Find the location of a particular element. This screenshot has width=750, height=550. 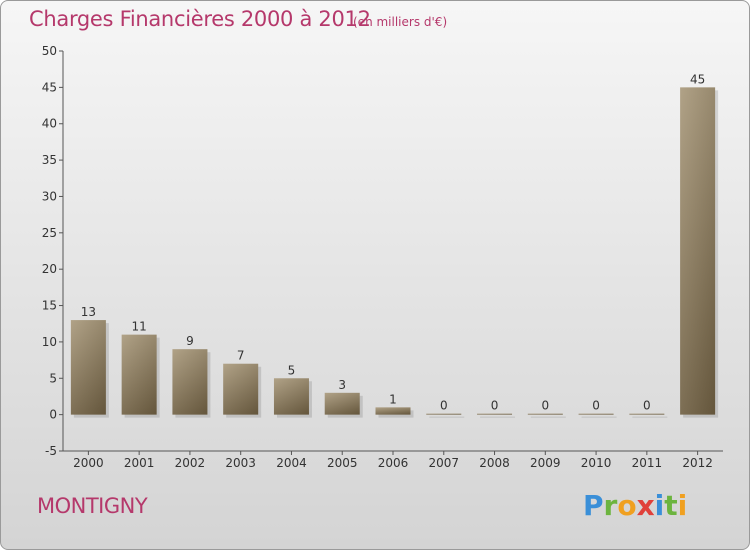

commune-name: MONTIGNY is located at coordinates (92, 506).